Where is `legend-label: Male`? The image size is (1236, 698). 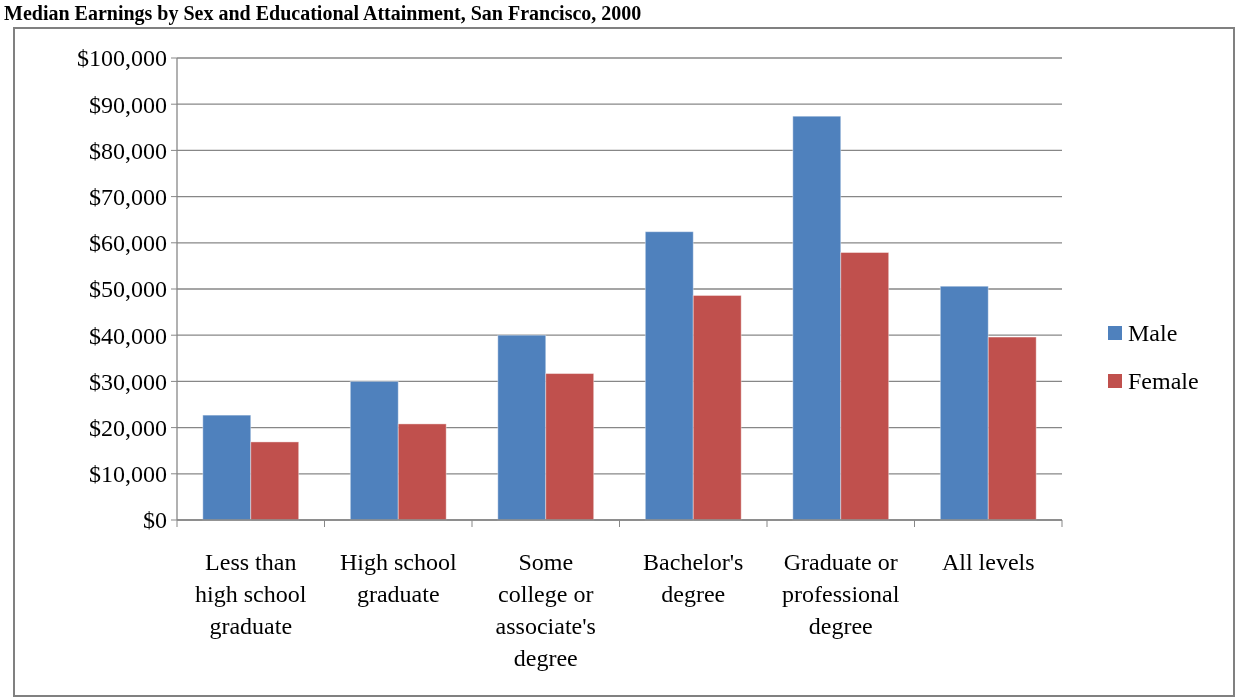 legend-label: Male is located at coordinates (1153, 333).